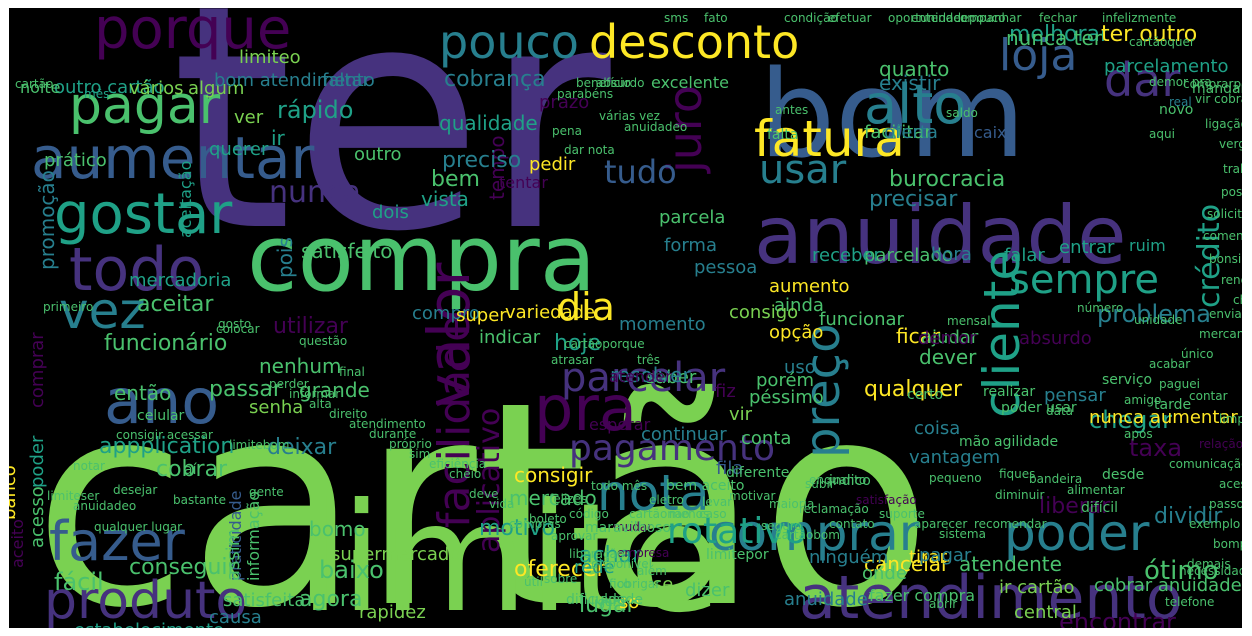 This screenshot has height=636, width=1252. What do you see at coordinates (497, 167) in the screenshot?
I see `cloud-word: tempo` at bounding box center [497, 167].